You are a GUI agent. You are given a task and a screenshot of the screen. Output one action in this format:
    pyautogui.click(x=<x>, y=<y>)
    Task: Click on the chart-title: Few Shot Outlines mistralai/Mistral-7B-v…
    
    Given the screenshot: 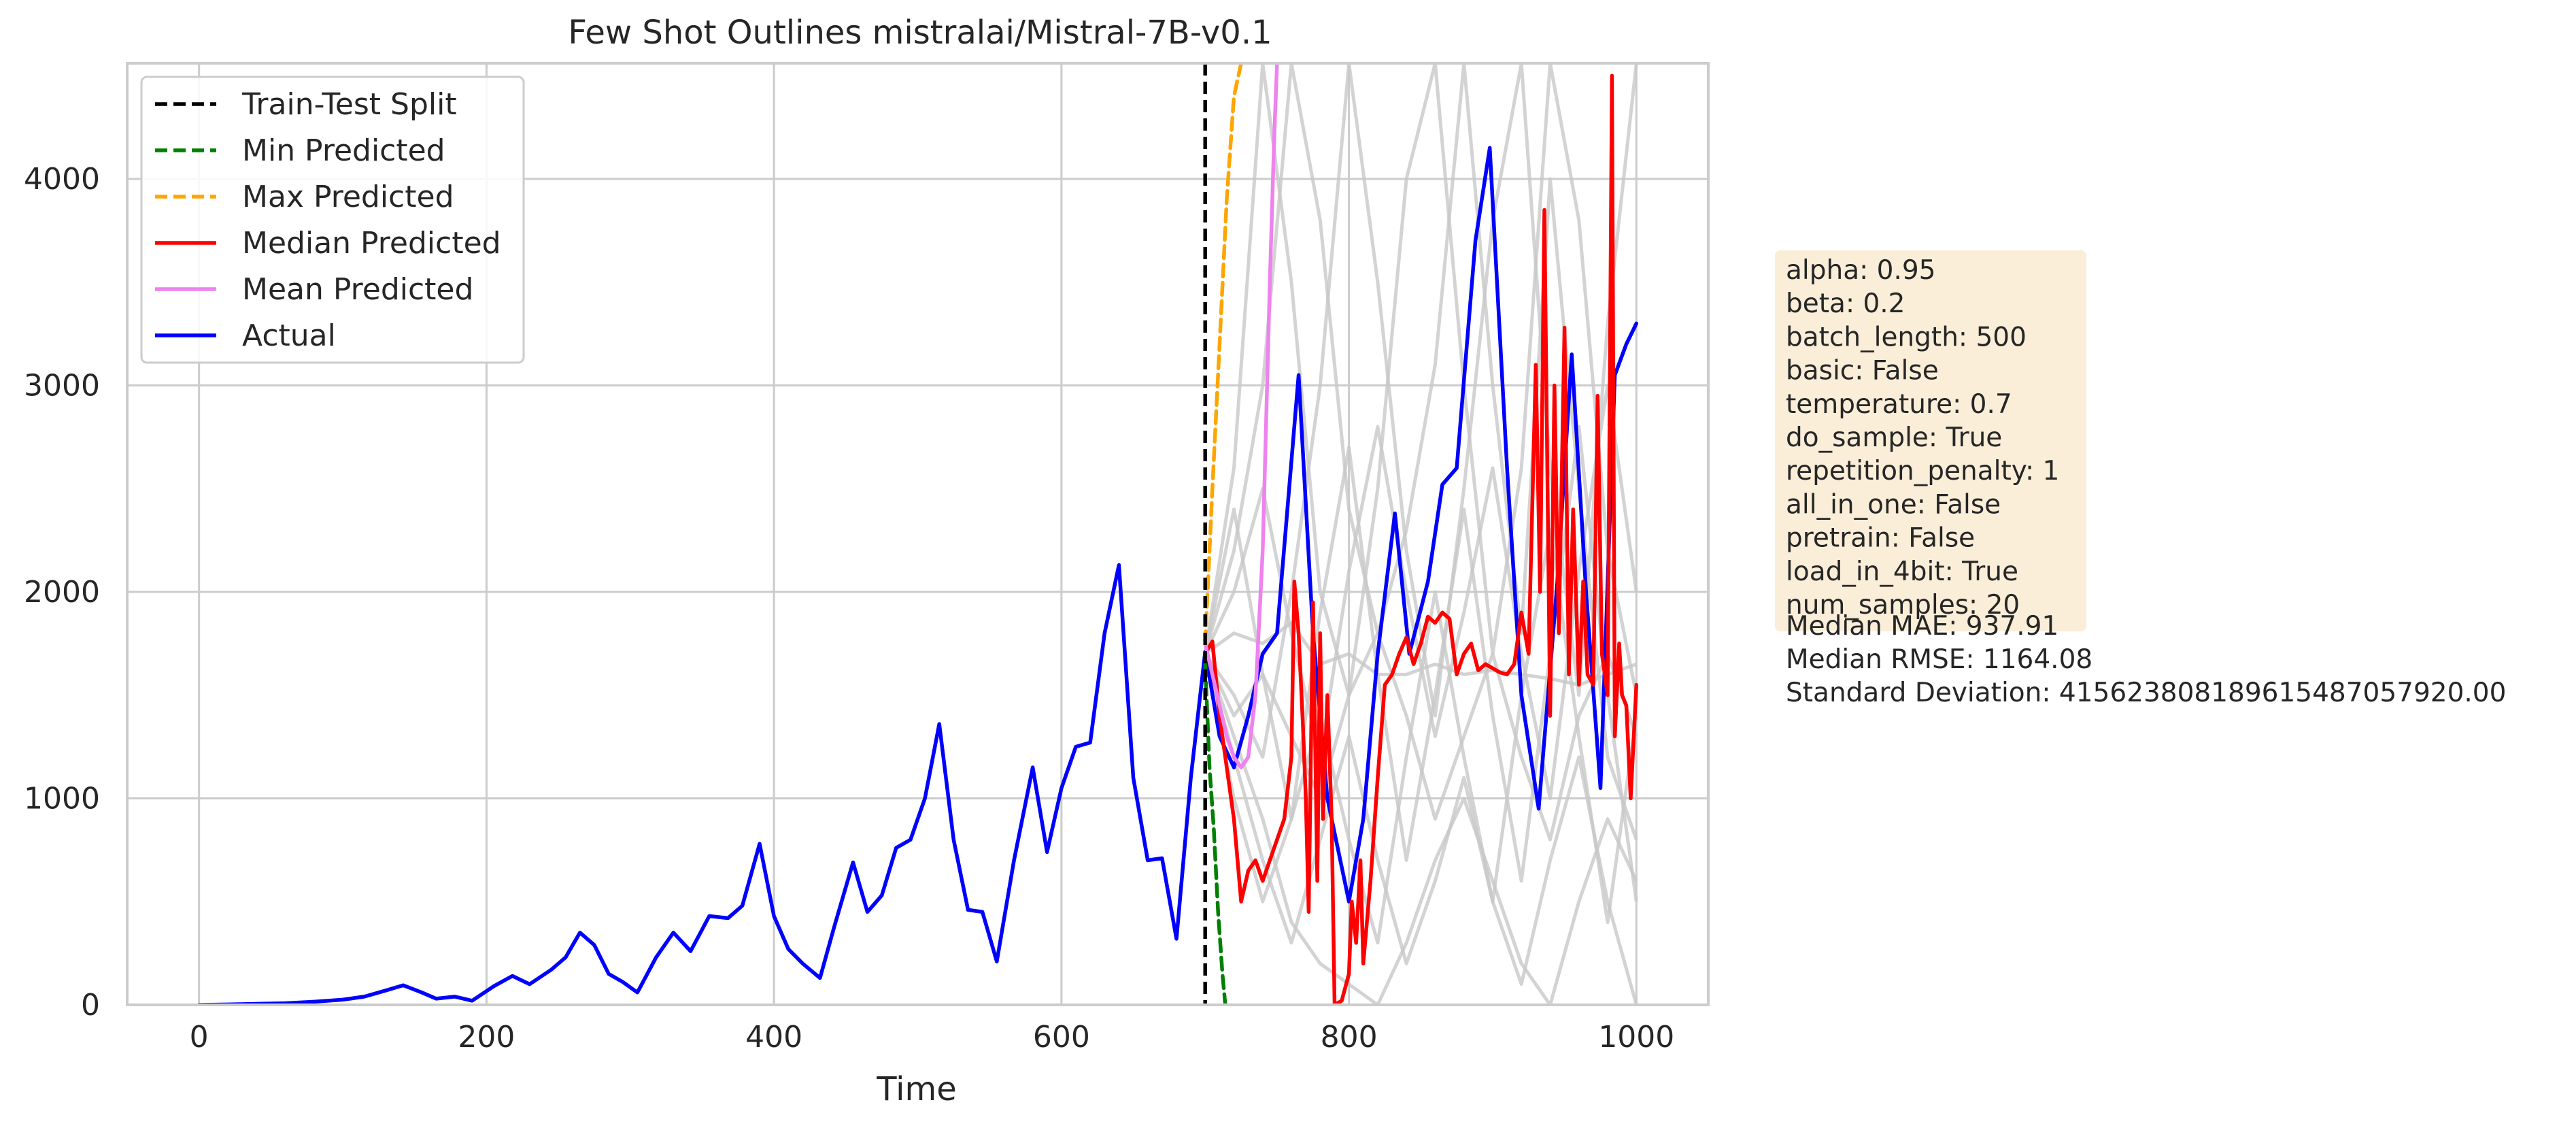 What is the action you would take?
    pyautogui.click(x=920, y=33)
    